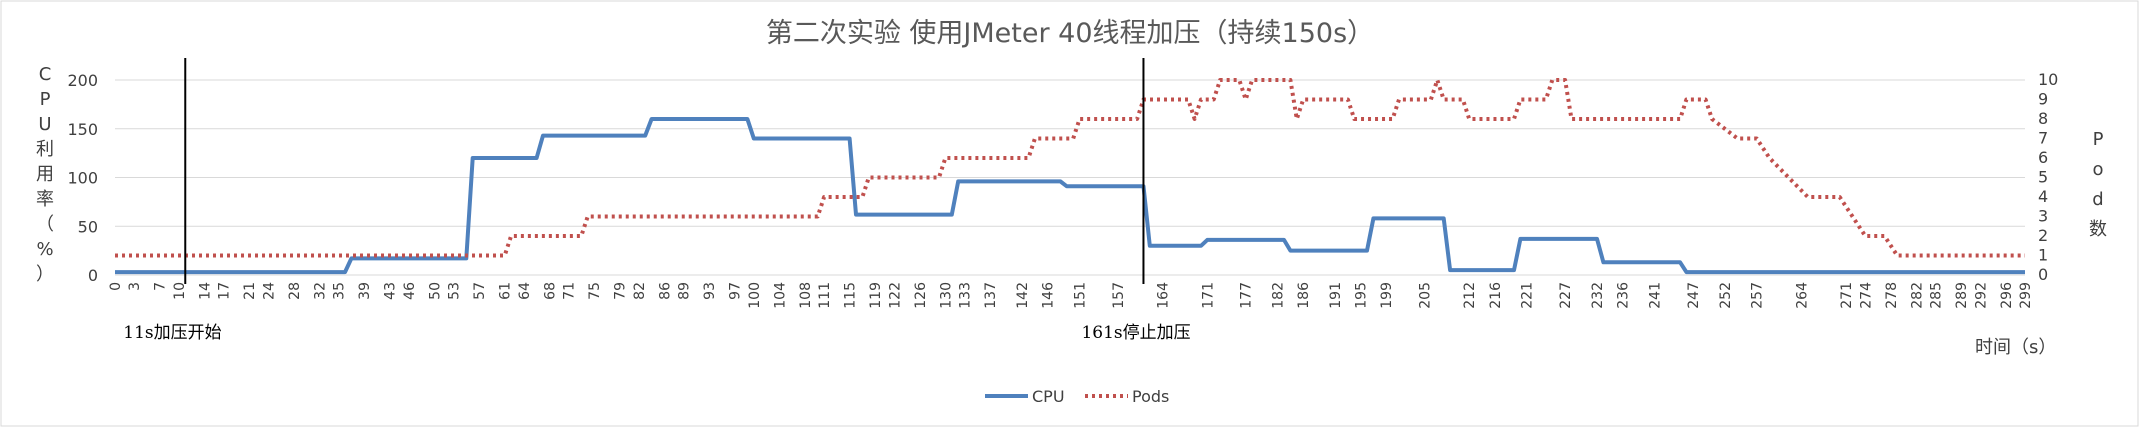 Image resolution: width=2139 pixels, height=427 pixels. Describe the element at coordinates (851, 295) in the screenshot. I see `x-tick-label: 115` at that location.